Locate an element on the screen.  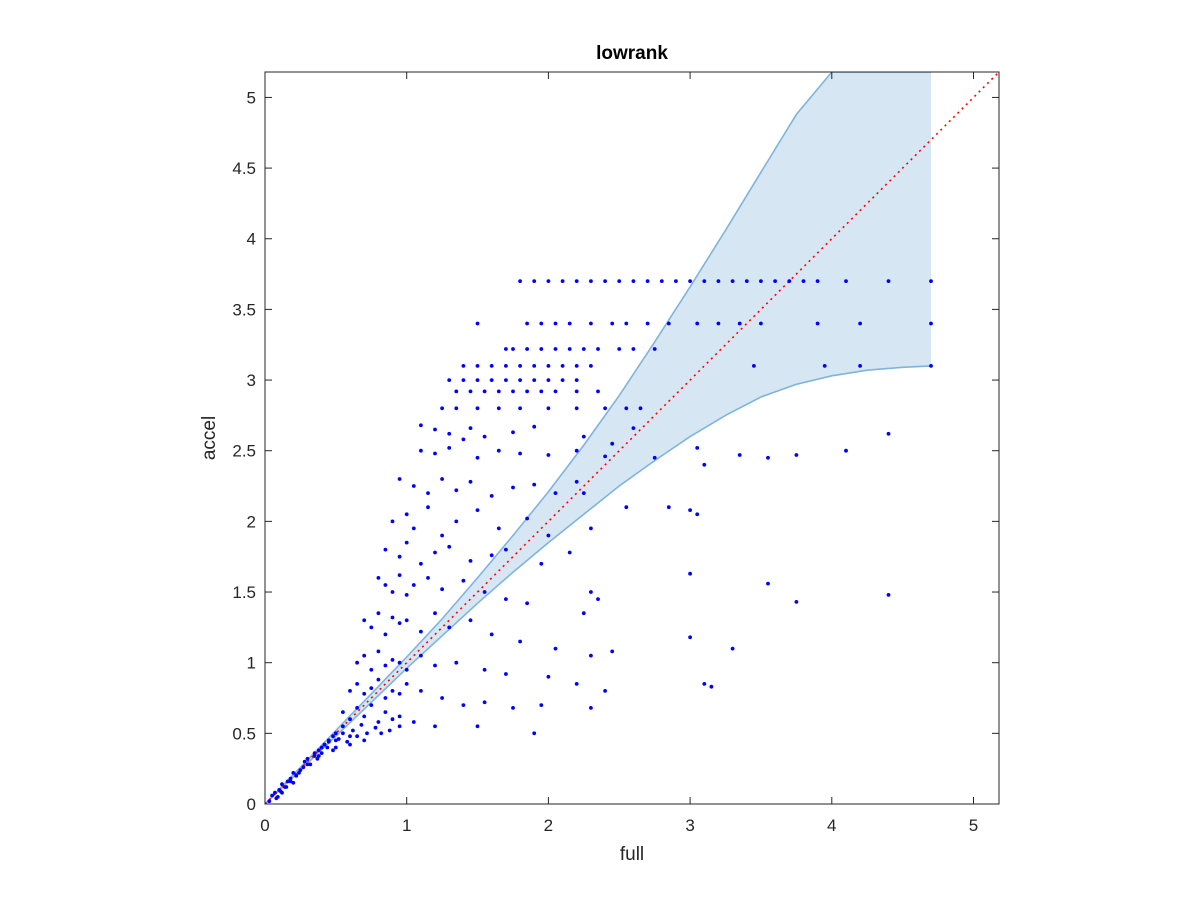
x-tick-label: 0 is located at coordinates (264, 825).